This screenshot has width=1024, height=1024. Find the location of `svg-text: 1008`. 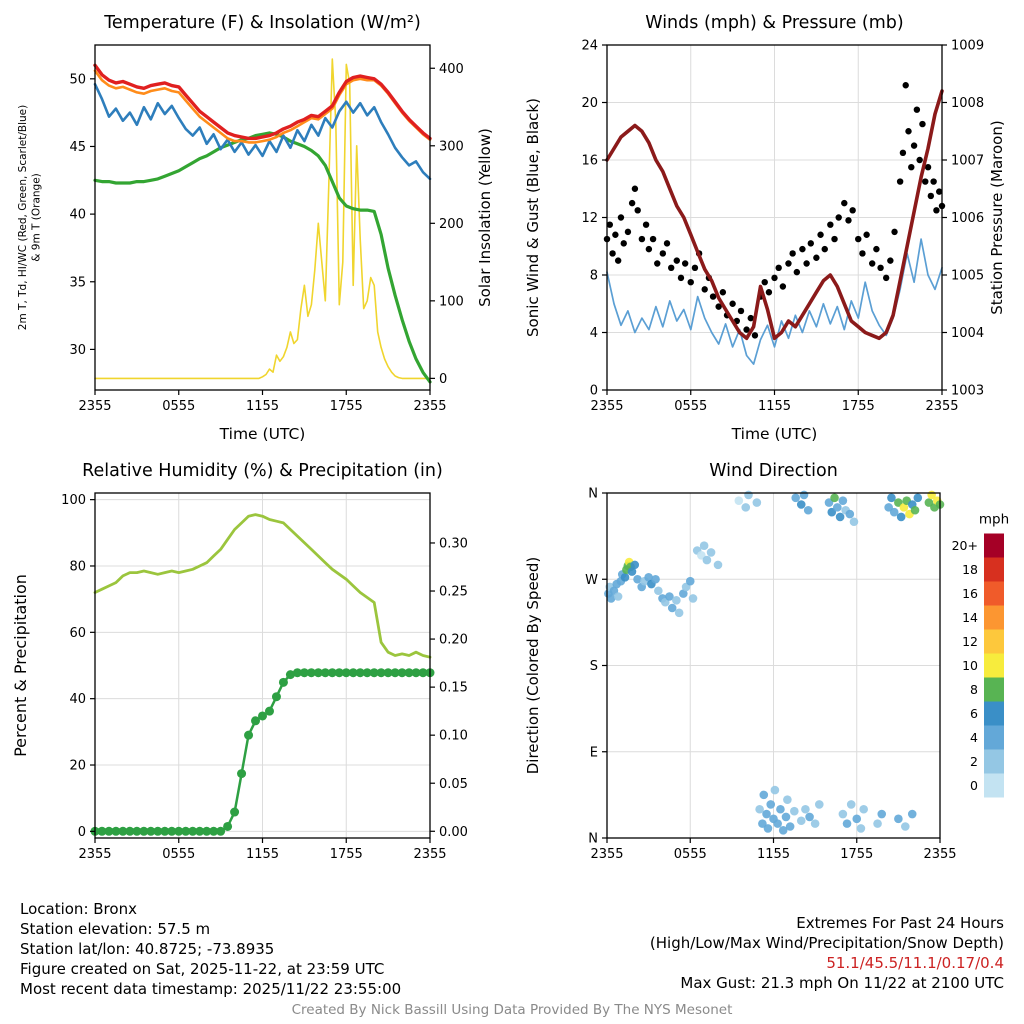

svg-text: 1008 is located at coordinates (967, 103).